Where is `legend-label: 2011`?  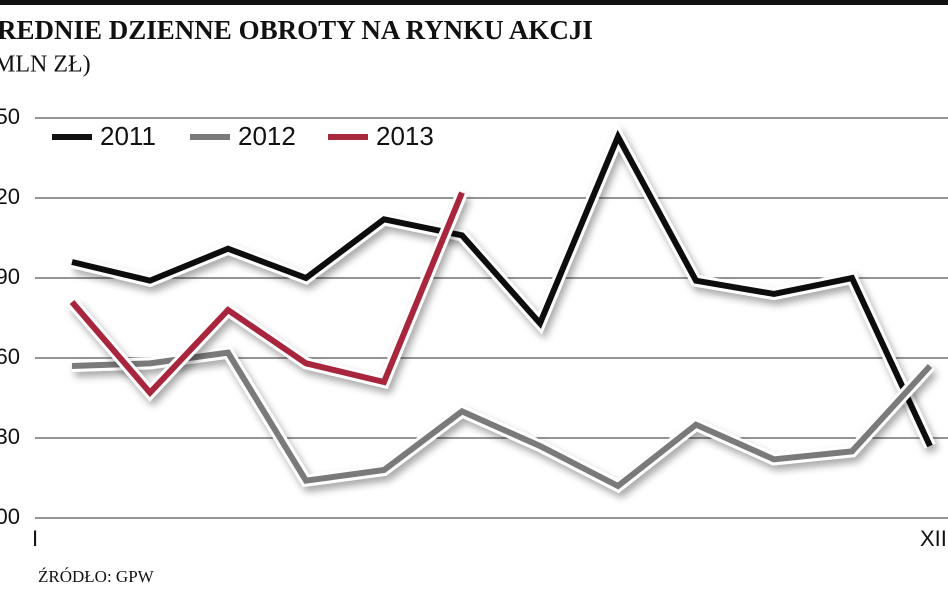
legend-label: 2011 is located at coordinates (128, 136).